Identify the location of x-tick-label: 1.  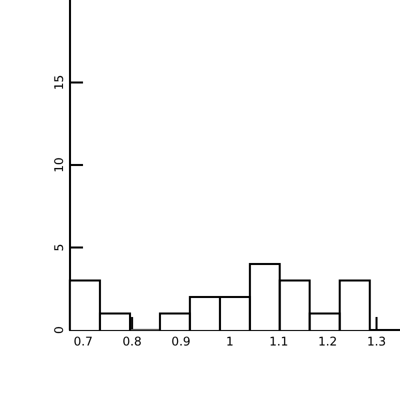
(230, 341).